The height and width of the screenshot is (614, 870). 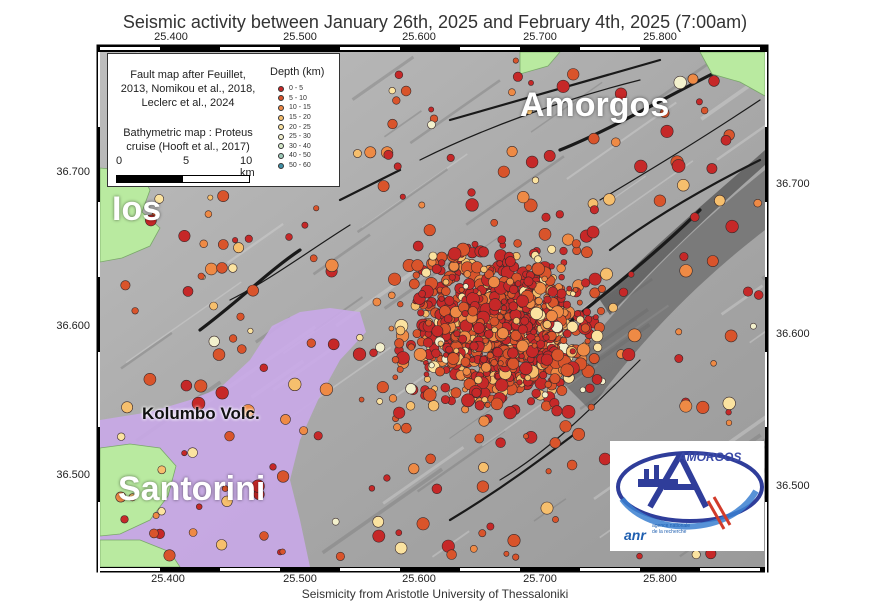 I want to click on depth-legend-item: 30 - 40, so click(x=294, y=147).